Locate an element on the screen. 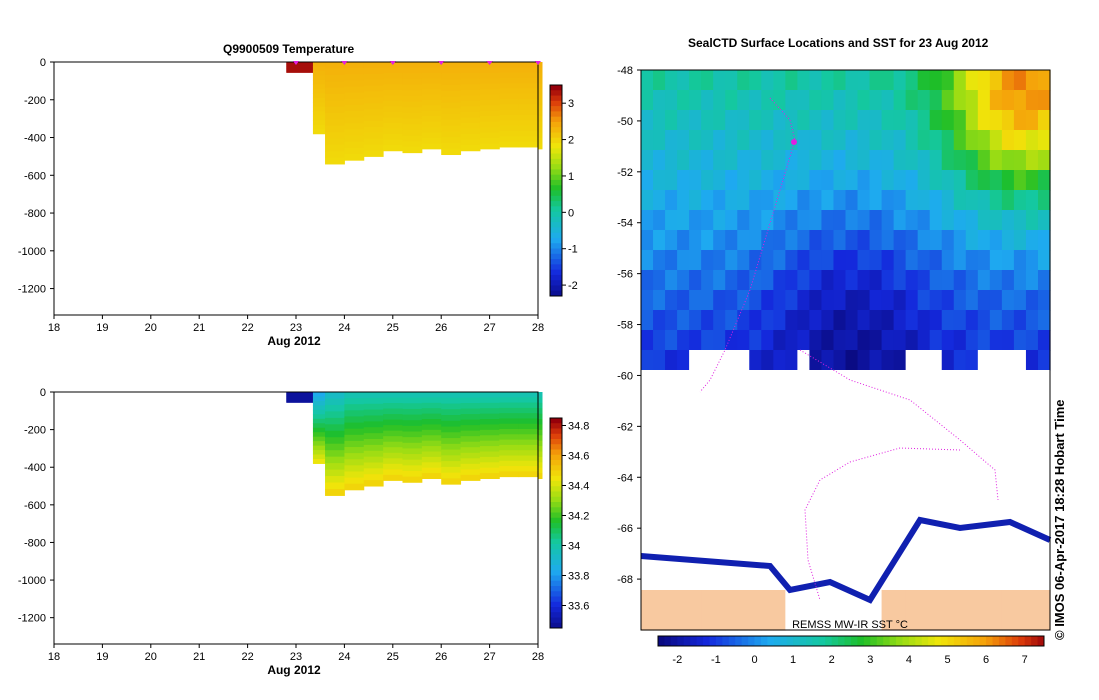  p0-x-tick-label: 19 is located at coordinates (102, 328).